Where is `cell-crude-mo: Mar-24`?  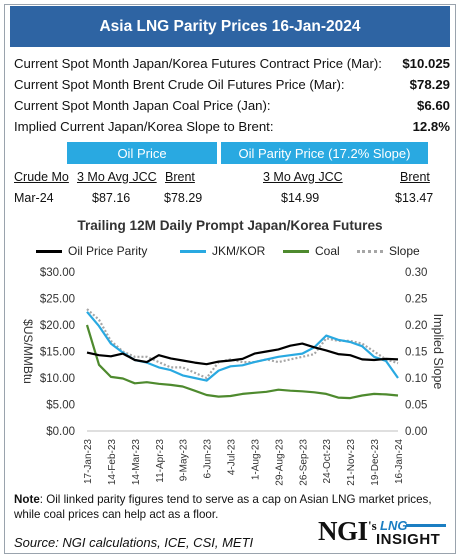 cell-crude-mo: Mar-24 is located at coordinates (34, 198).